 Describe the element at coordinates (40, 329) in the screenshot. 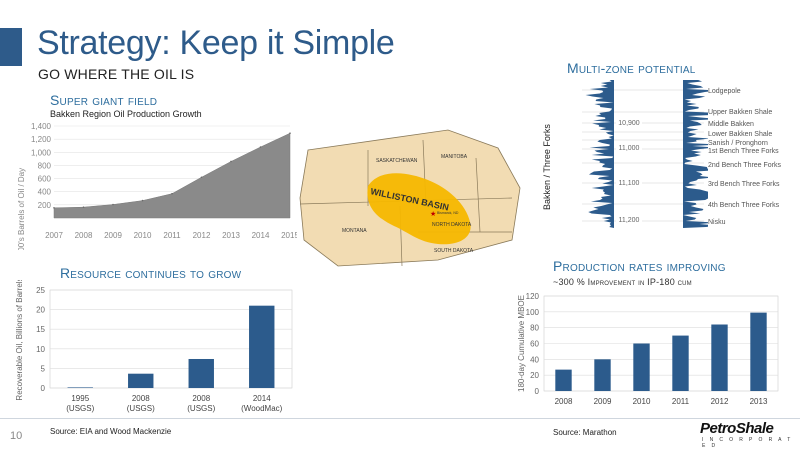

I see `resource-y-tick-label: 15` at that location.